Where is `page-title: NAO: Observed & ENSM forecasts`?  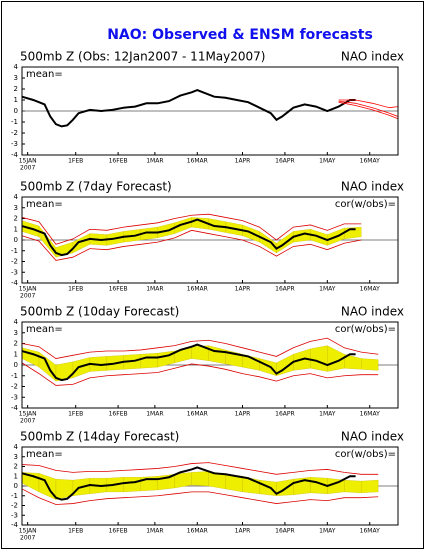
page-title: NAO: Observed & ENSM forecasts is located at coordinates (240, 35).